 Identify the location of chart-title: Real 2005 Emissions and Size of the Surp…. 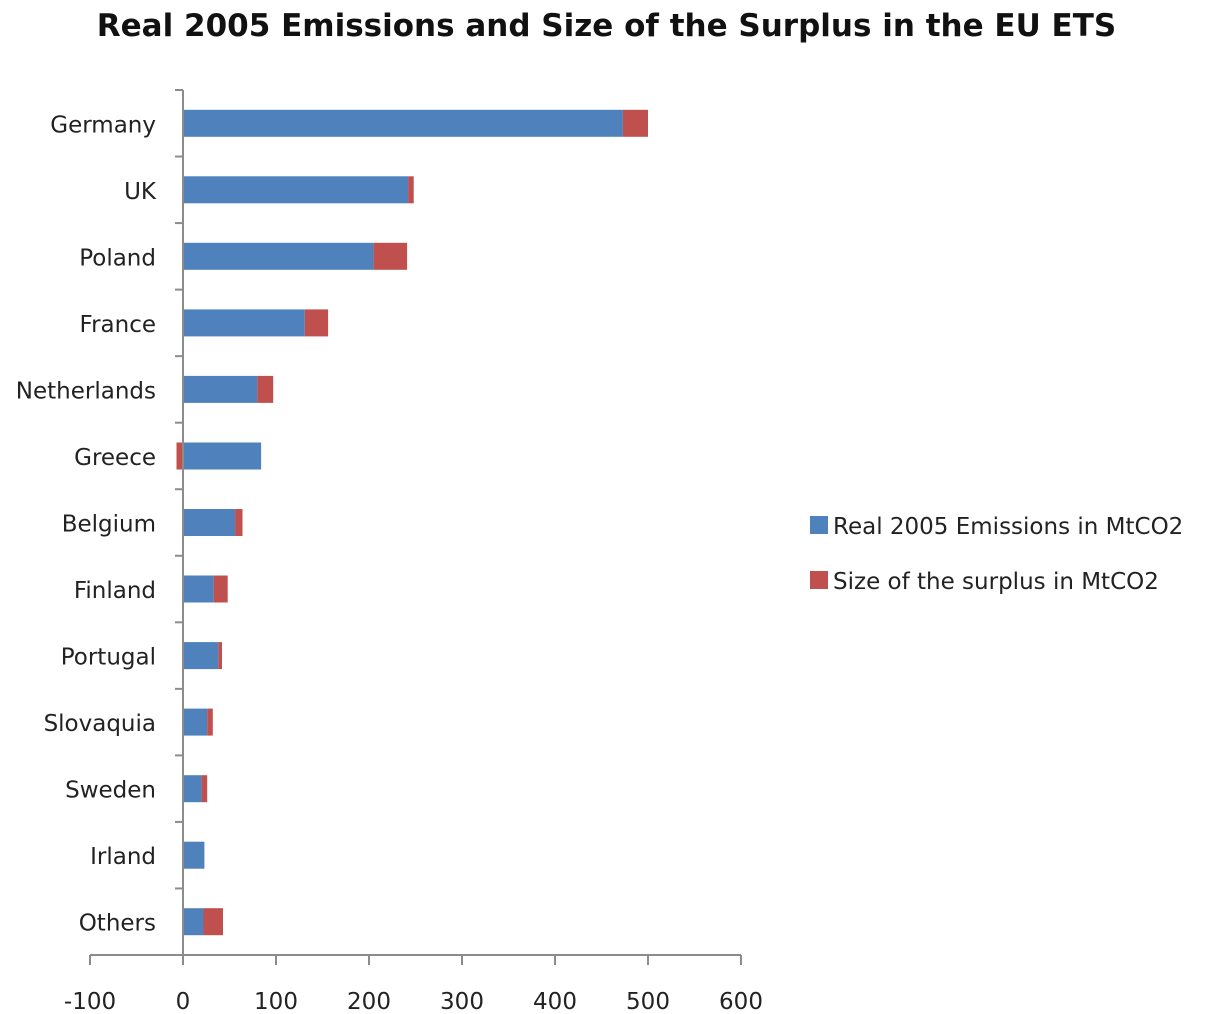
(606, 26).